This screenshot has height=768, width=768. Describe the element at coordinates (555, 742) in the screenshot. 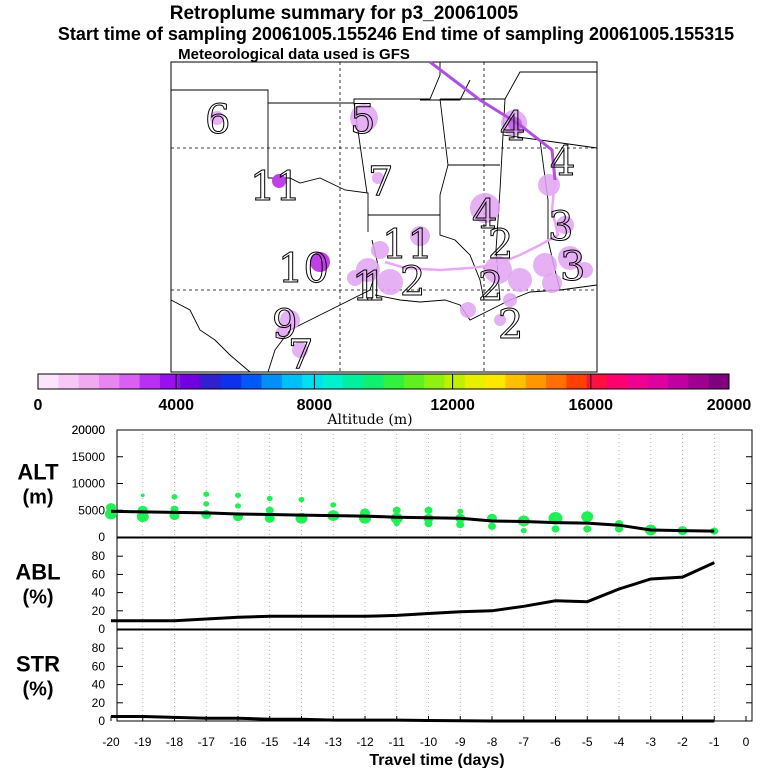

I see `x-tick-label: -6` at that location.